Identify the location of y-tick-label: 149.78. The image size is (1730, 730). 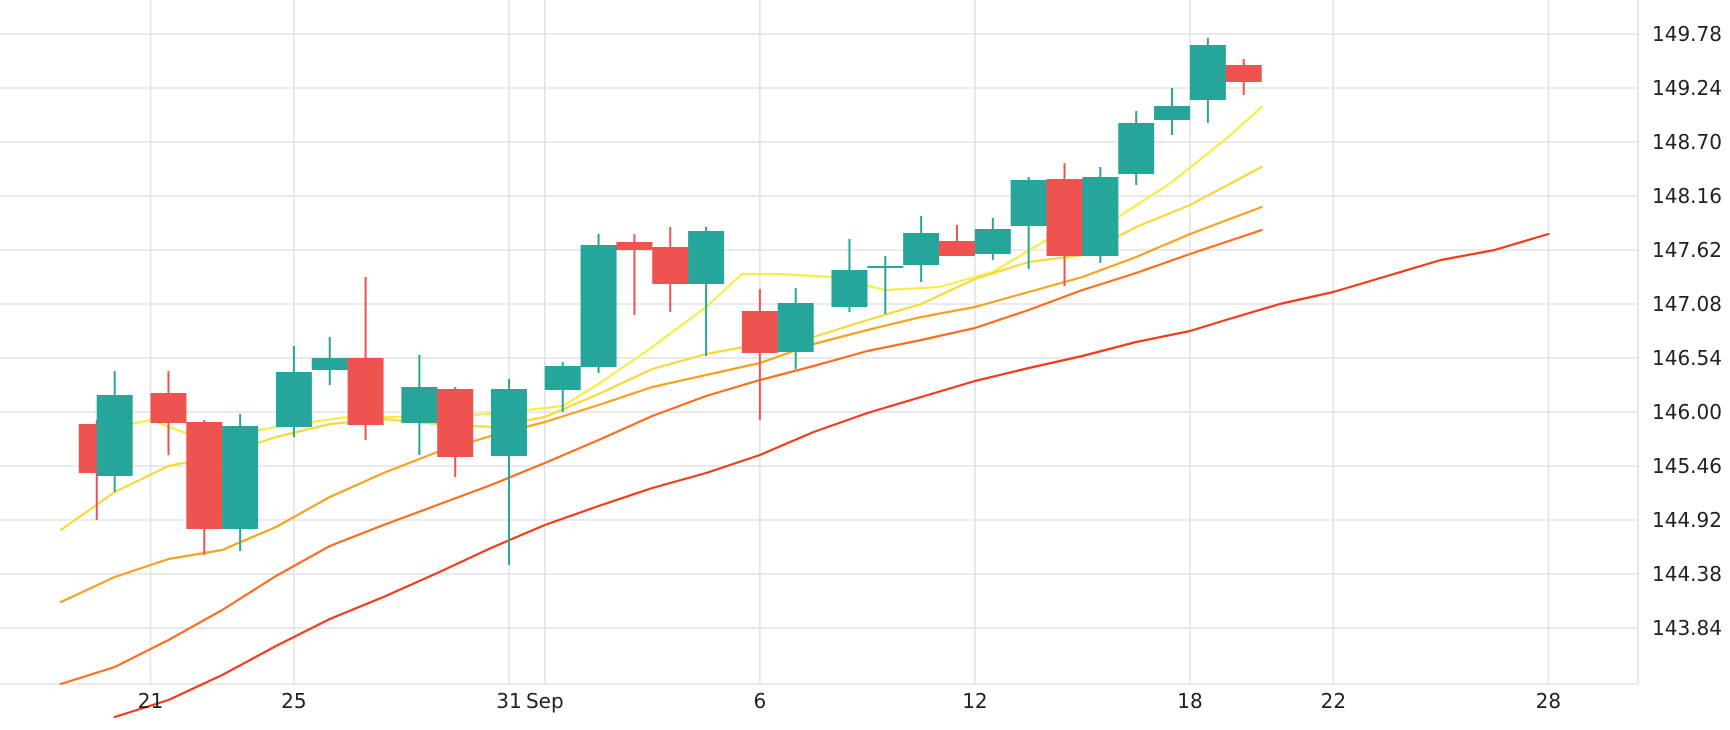
(1687, 34).